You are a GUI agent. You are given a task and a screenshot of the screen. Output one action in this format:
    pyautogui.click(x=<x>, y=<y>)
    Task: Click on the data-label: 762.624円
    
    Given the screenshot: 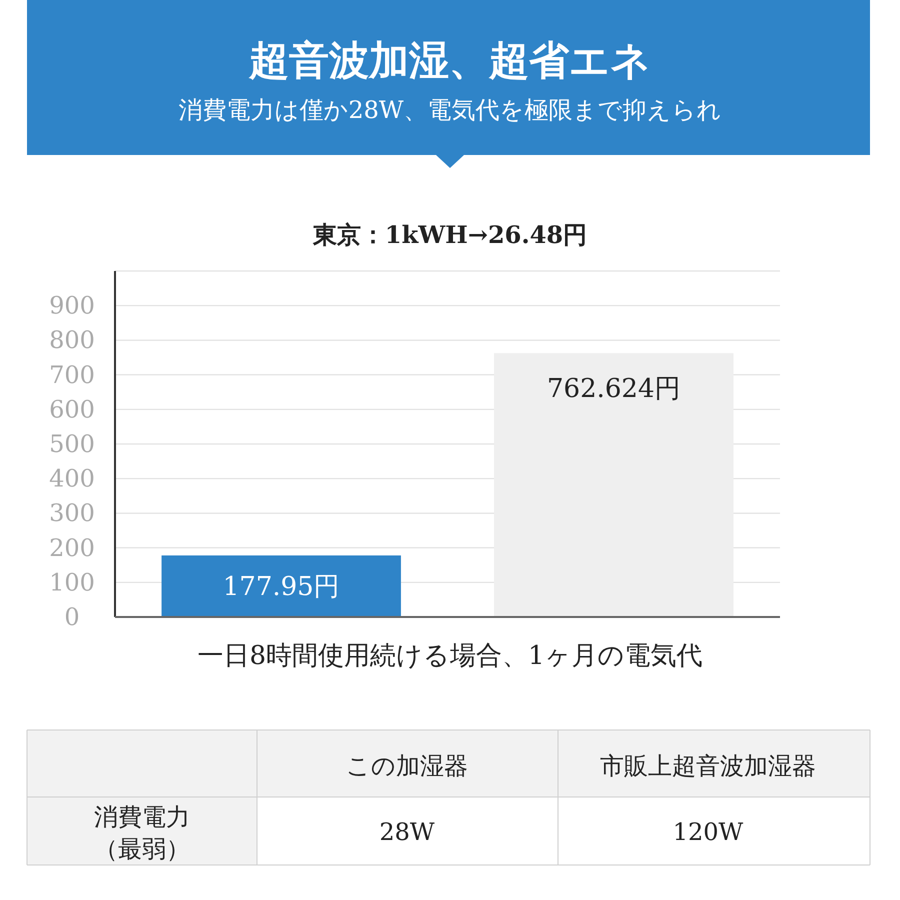 What is the action you would take?
    pyautogui.click(x=613, y=389)
    